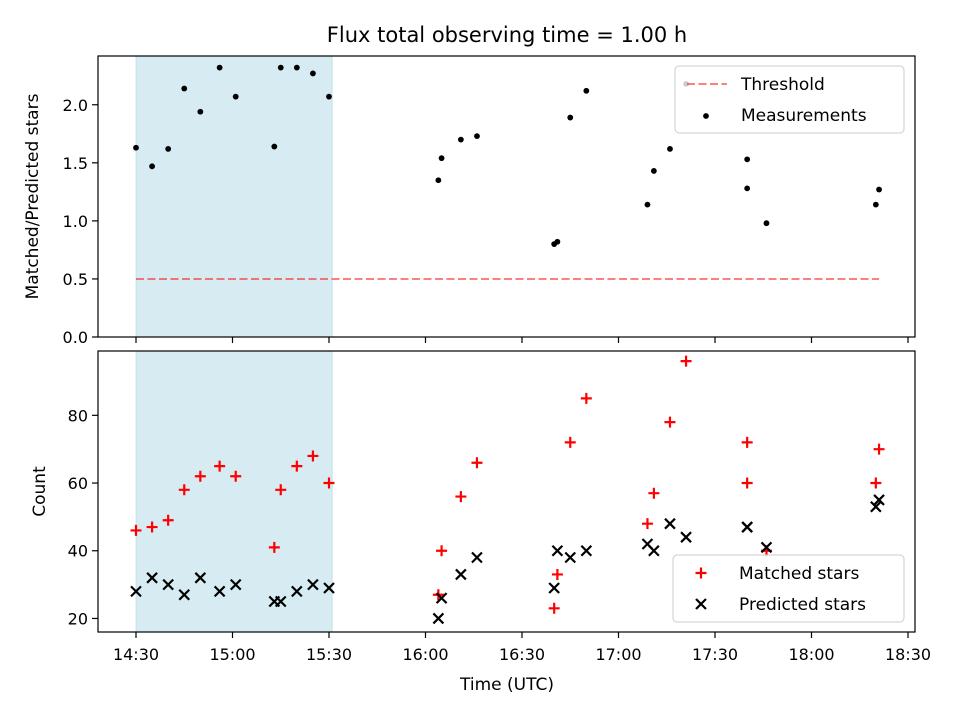 This screenshot has width=960, height=720. What do you see at coordinates (75, 279) in the screenshot?
I see `y-tick-label: 0.5` at bounding box center [75, 279].